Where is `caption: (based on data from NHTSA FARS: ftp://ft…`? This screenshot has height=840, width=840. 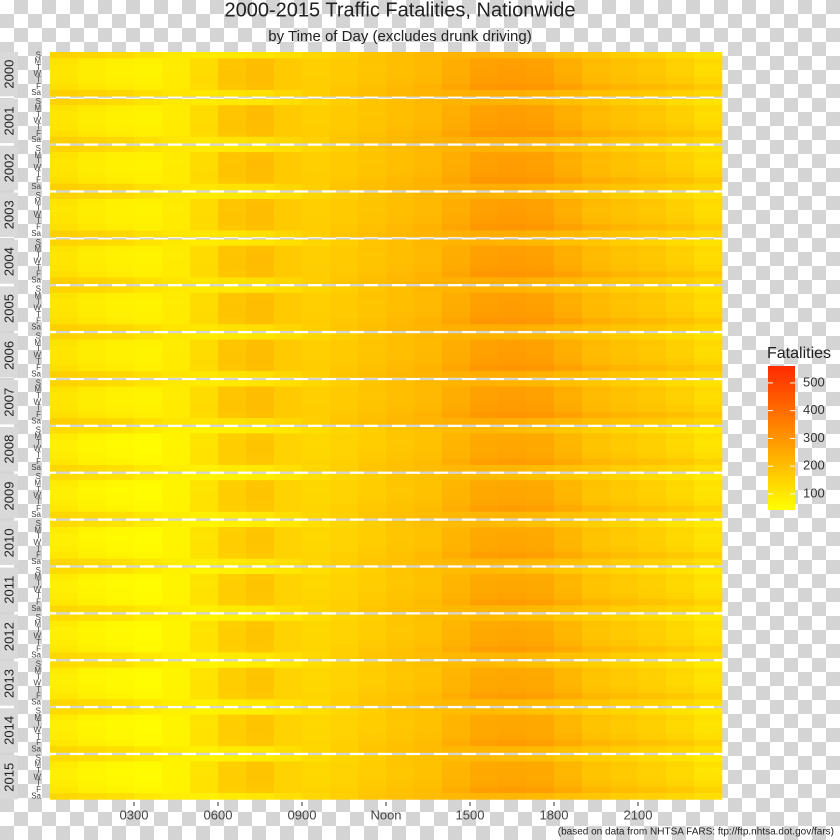 caption: (based on data from NHTSA FARS: ftp://ft… is located at coordinates (696, 832).